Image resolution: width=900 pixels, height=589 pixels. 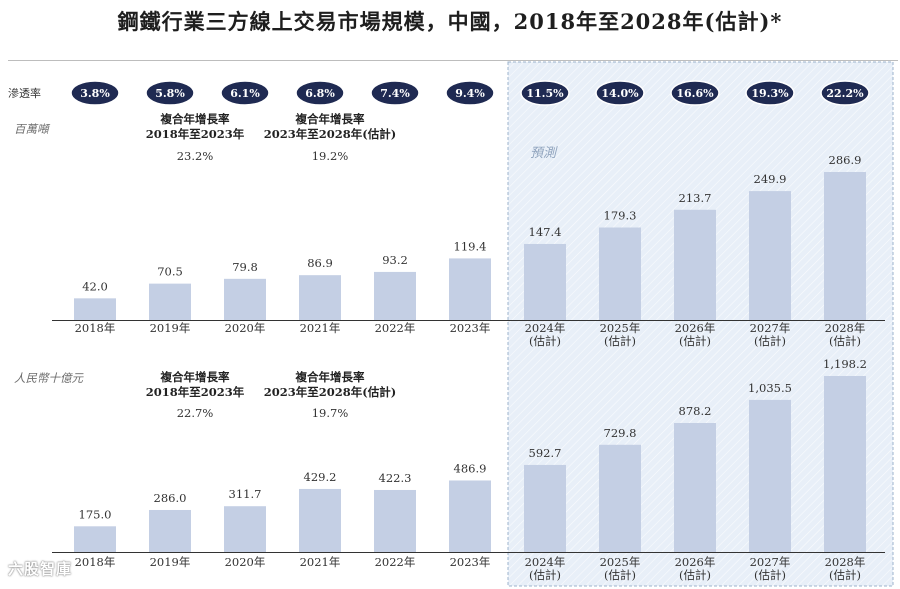 I want to click on x-tick-label: 2023年, so click(x=470, y=562).